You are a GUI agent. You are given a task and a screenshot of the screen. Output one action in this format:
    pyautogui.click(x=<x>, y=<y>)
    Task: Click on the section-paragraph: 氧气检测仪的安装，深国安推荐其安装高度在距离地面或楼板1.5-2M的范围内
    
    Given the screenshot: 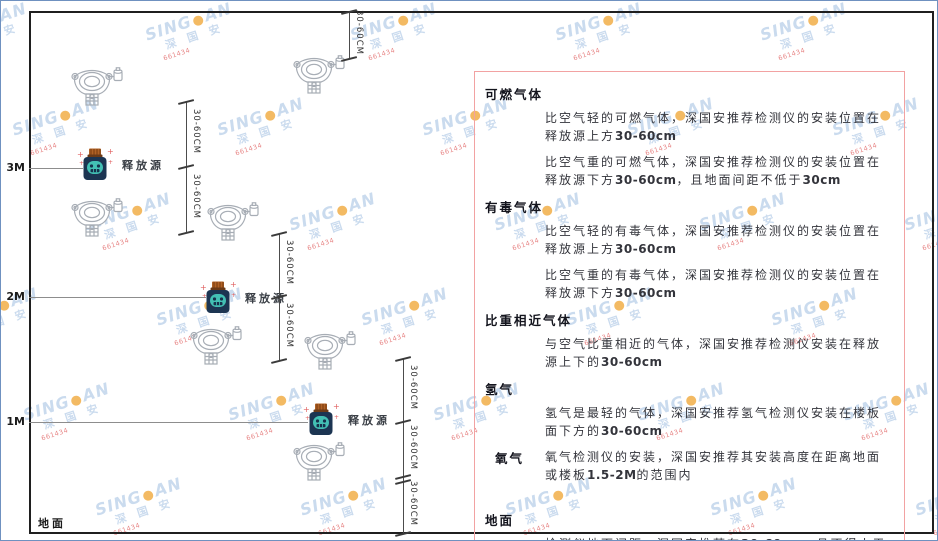 What is the action you would take?
    pyautogui.click(x=713, y=466)
    